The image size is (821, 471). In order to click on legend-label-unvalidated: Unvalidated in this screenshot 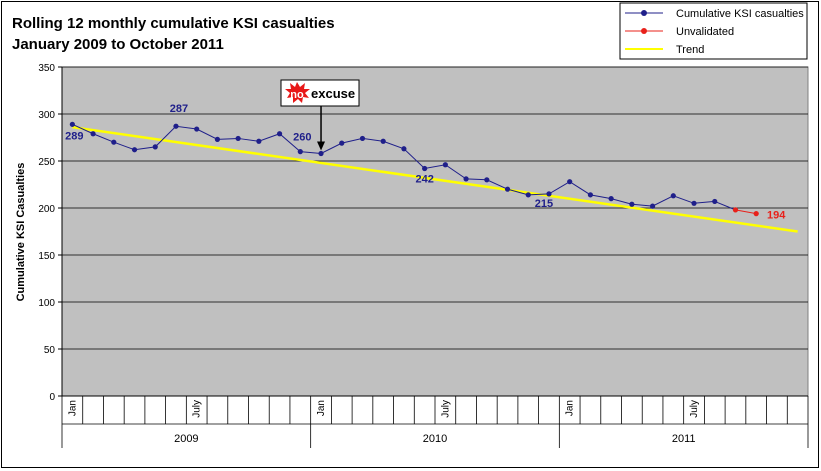, I will do `click(705, 32)`.